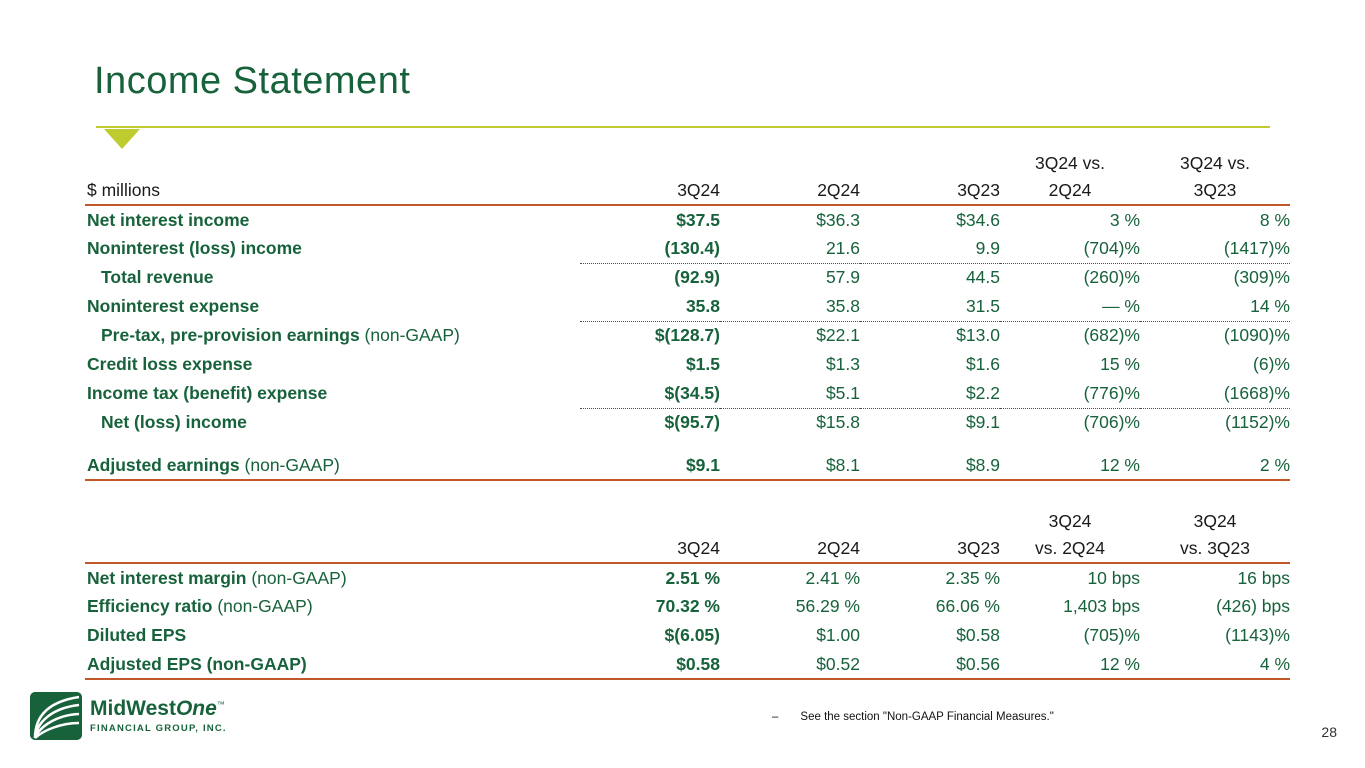  What do you see at coordinates (332, 306) in the screenshot?
I see `row-label-cell: Noninterest expense` at bounding box center [332, 306].